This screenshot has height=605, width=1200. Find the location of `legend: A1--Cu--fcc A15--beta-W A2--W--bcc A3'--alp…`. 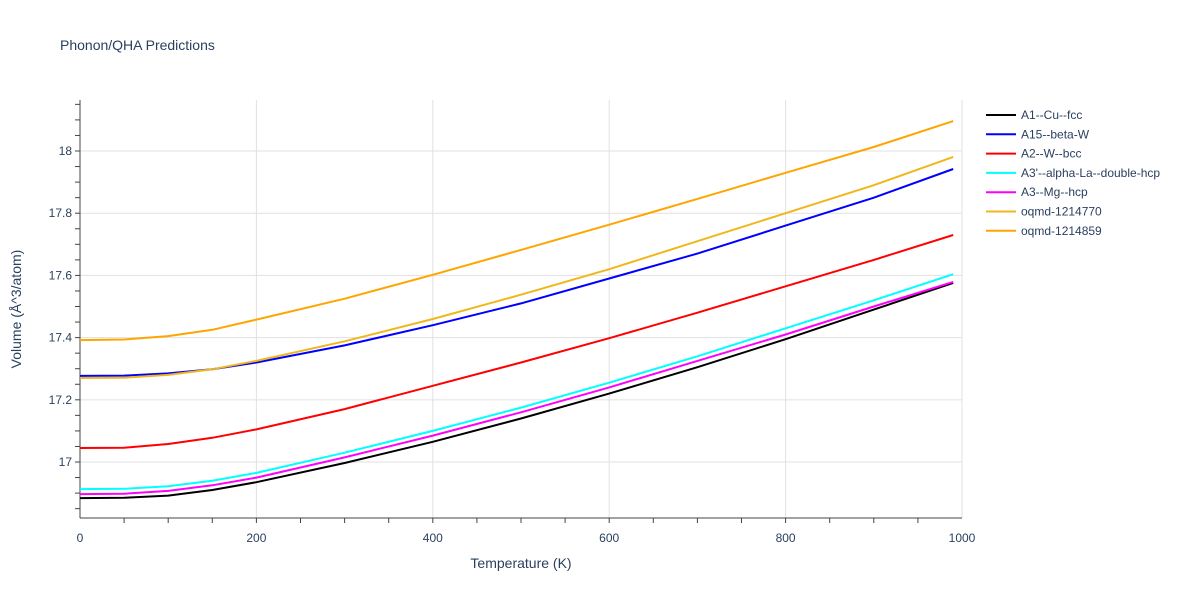

legend: A1--Cu--fcc A15--beta-W A2--W--bcc A3'--alp… is located at coordinates (1073, 173).